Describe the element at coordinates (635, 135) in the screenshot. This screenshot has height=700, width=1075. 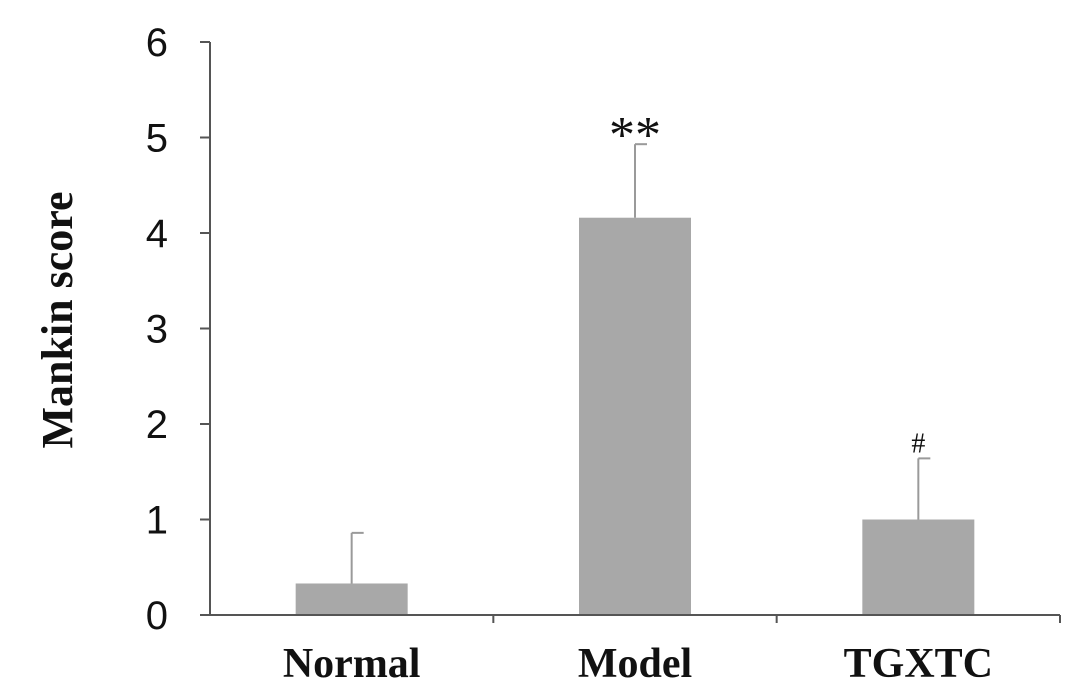
I see `significance-label: **` at that location.